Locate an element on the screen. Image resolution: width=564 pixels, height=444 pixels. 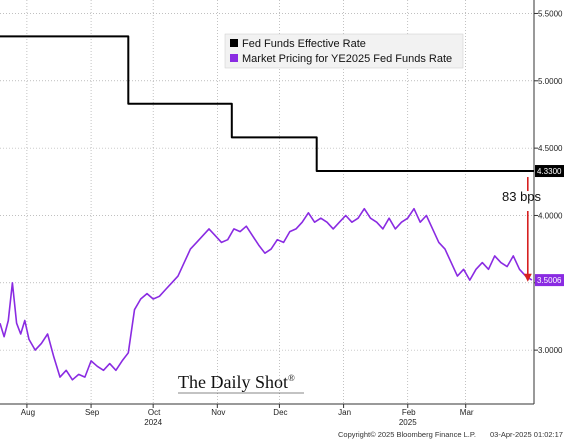
legend-swatch-fed-funds is located at coordinates (234, 43).